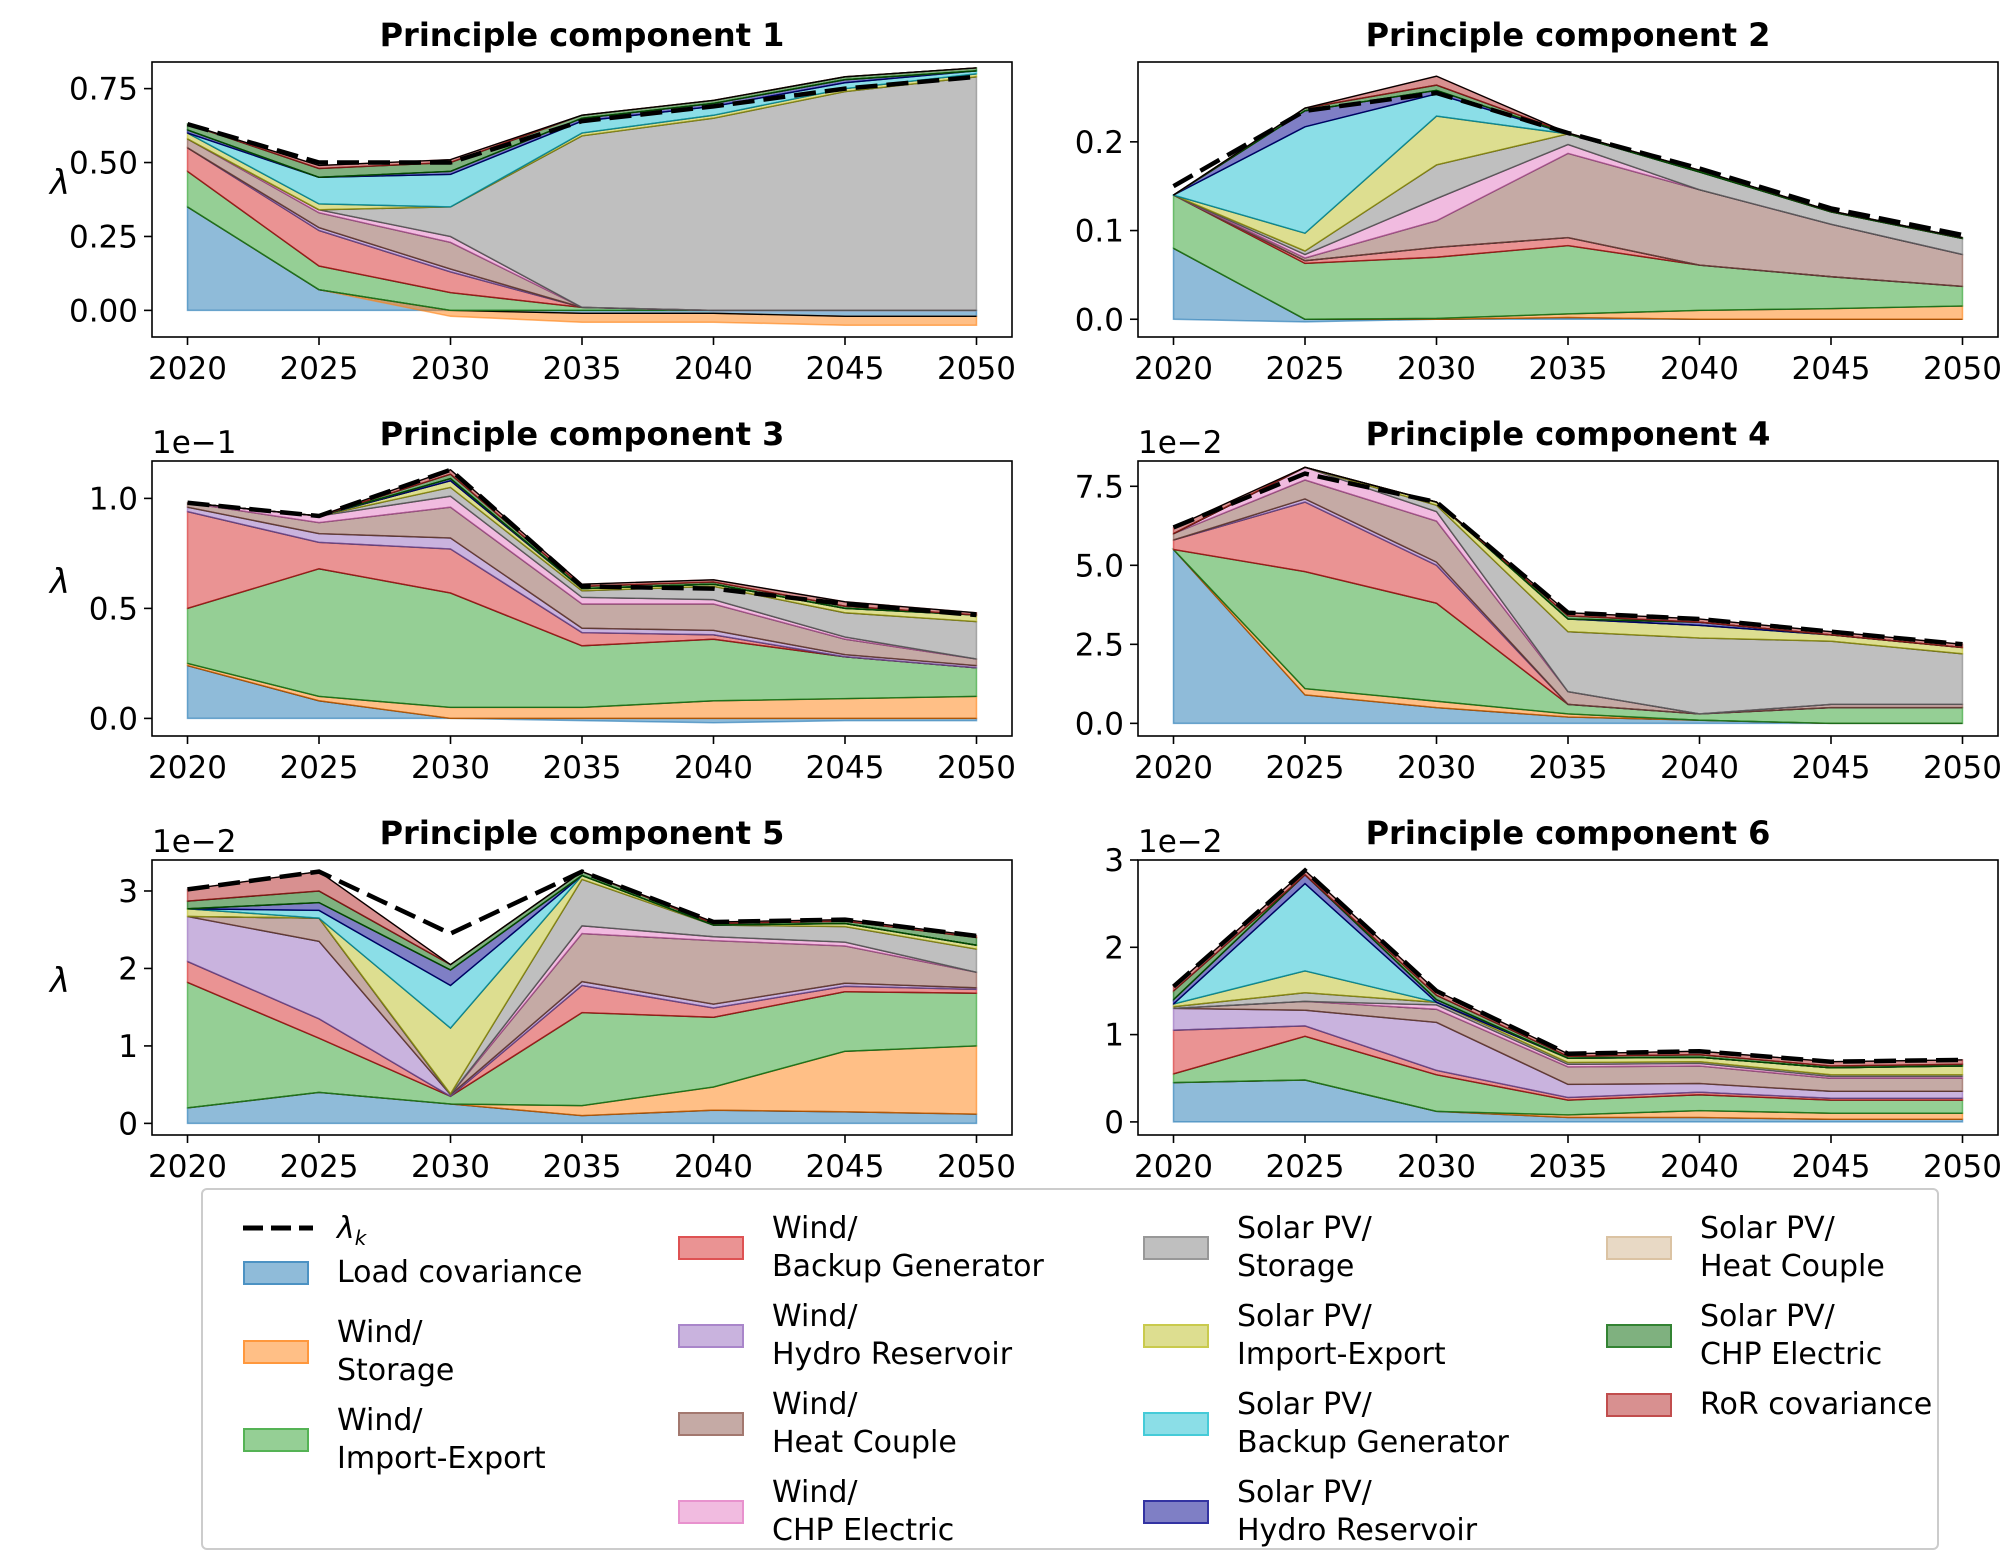 The width and height of the screenshot is (2014, 1567). Describe the element at coordinates (1099, 143) in the screenshot. I see `y-tick-label: 0.2` at that location.